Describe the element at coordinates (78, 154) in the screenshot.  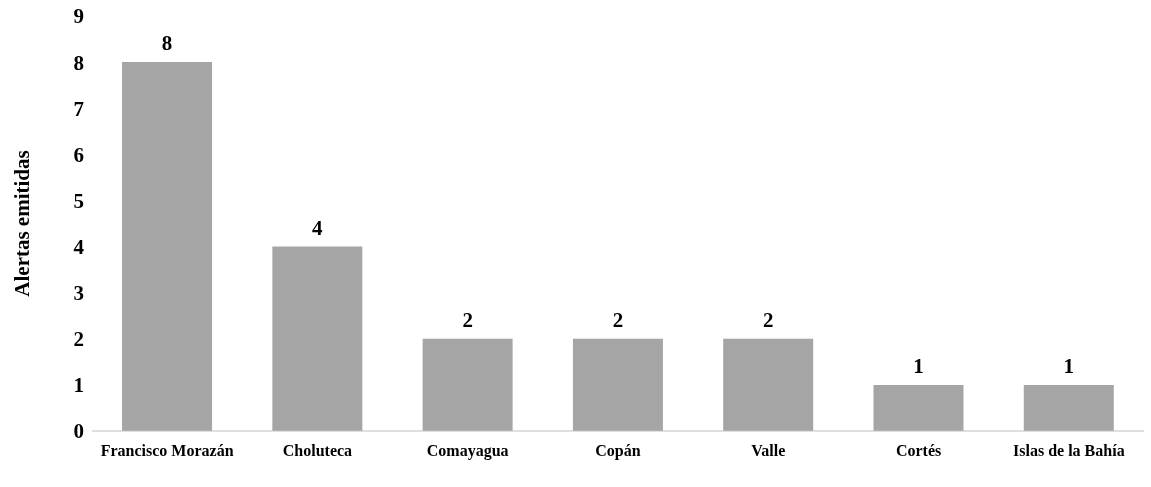
I see `y-tick-label: 6` at that location.